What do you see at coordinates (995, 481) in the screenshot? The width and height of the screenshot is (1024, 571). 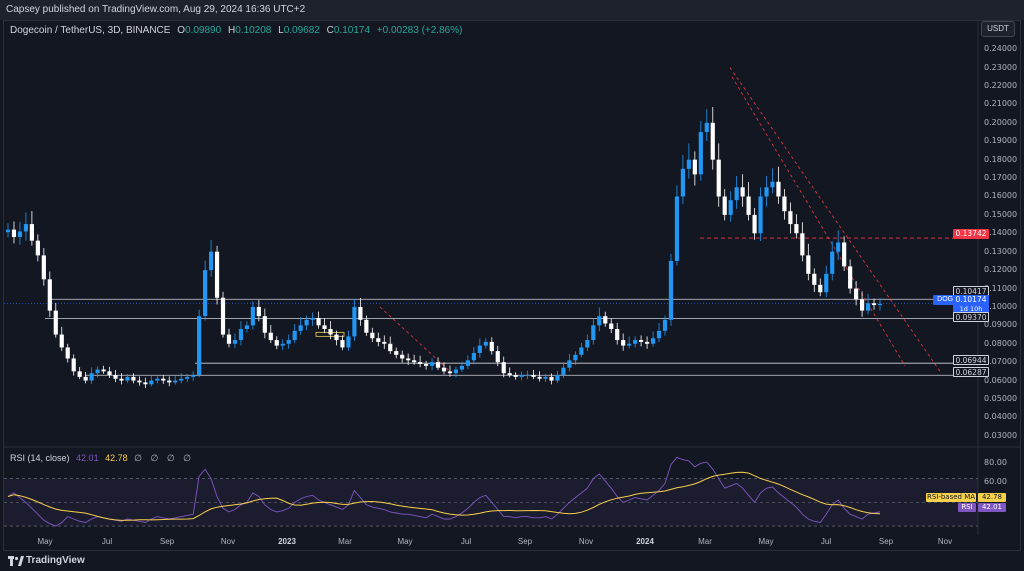 I see `rsi-axis-60: 60.00` at bounding box center [995, 481].